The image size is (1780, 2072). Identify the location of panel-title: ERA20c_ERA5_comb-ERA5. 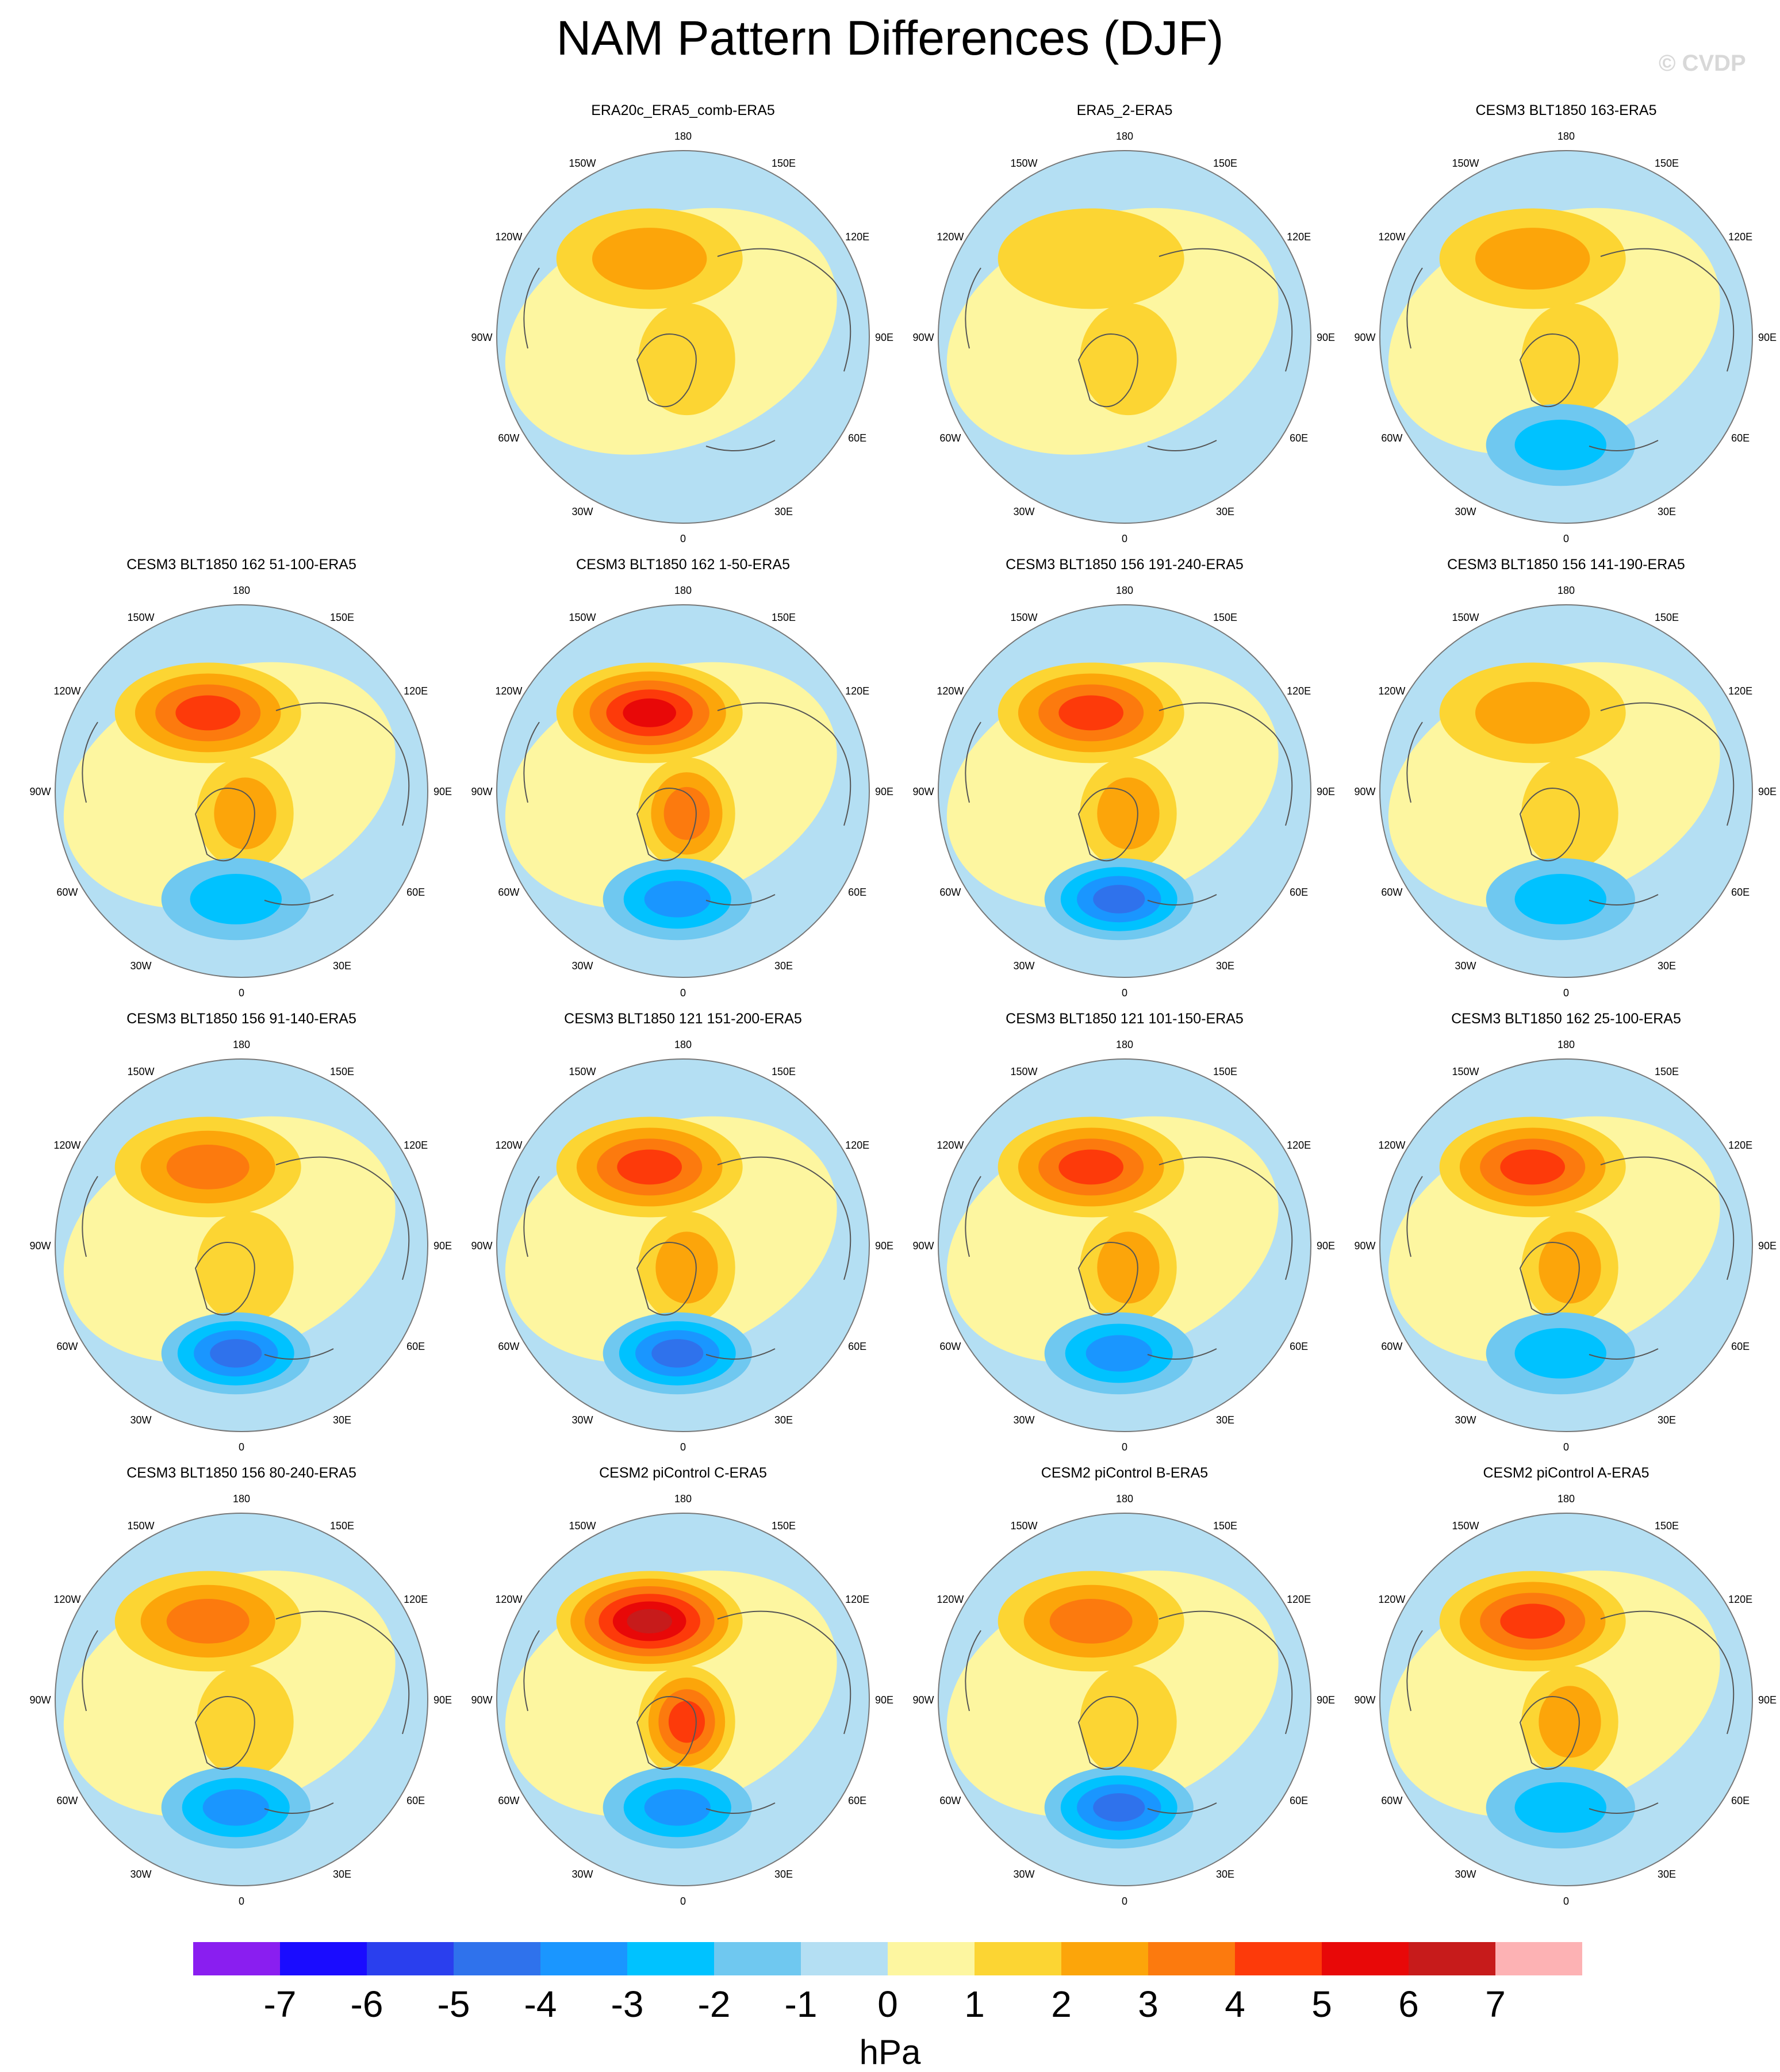
(683, 110).